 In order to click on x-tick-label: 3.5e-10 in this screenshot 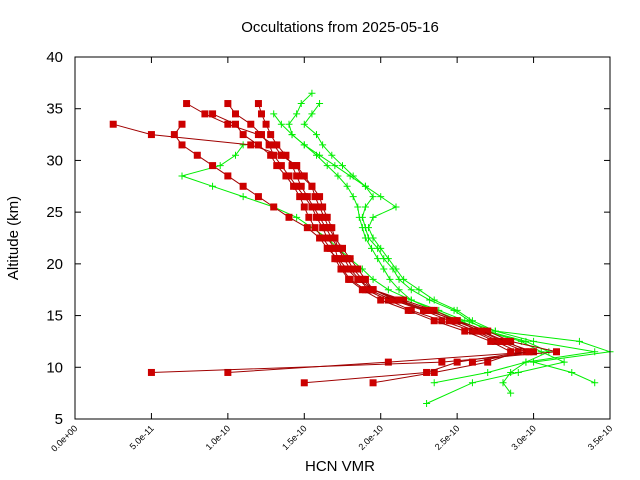, I will do `click(600, 437)`.